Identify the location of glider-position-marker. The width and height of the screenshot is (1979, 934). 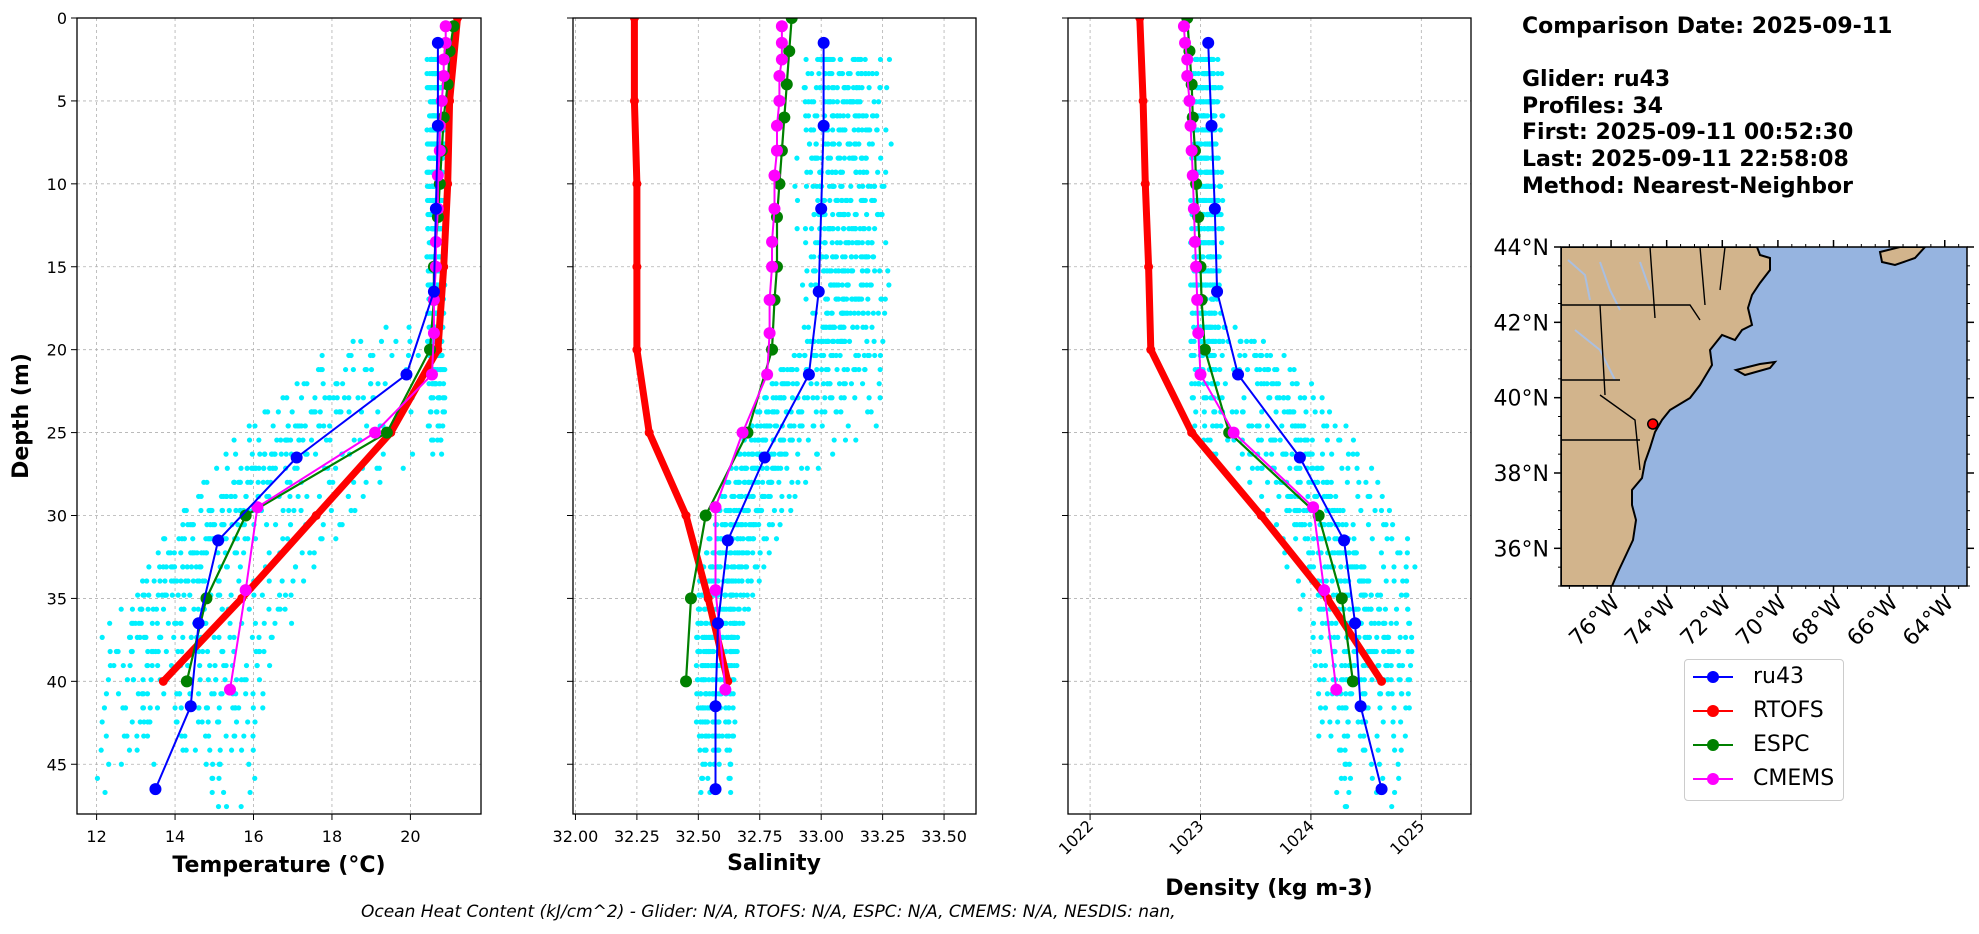
(1653, 424).